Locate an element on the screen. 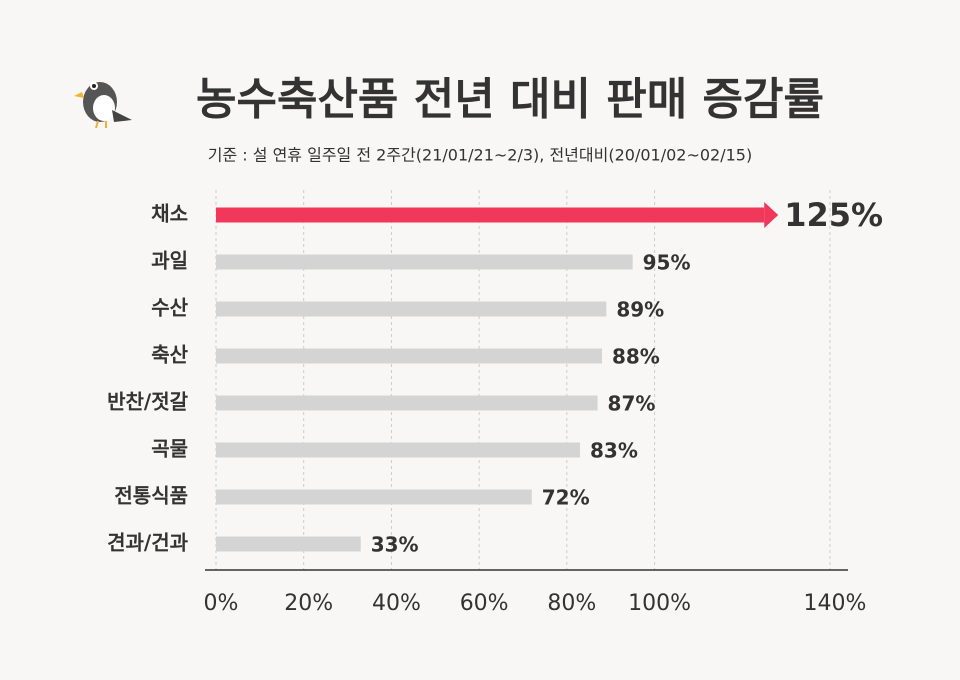 This screenshot has height=680, width=960. y-tick-label: 반찬/젓갈 is located at coordinates (148, 402).